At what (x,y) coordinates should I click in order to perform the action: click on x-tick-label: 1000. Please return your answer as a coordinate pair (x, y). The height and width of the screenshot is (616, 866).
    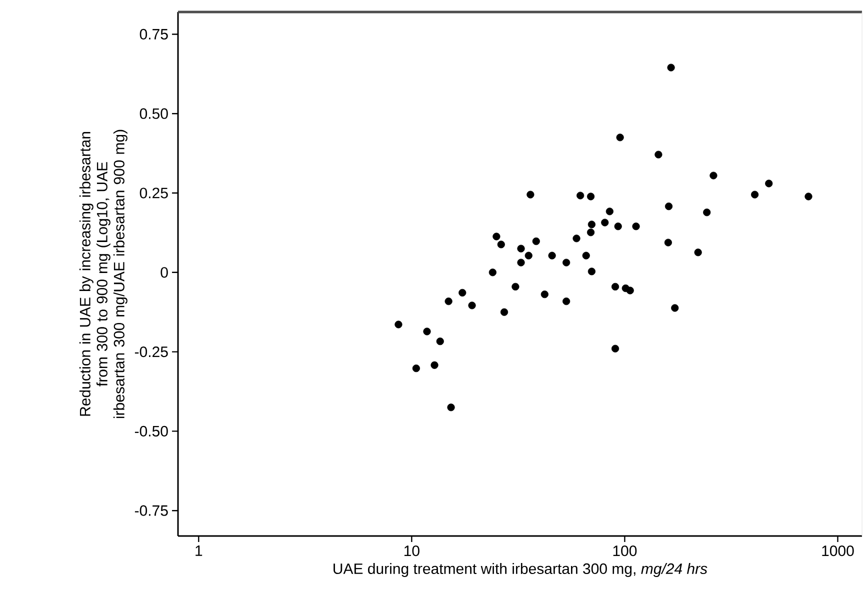
    Looking at the image, I should click on (838, 551).